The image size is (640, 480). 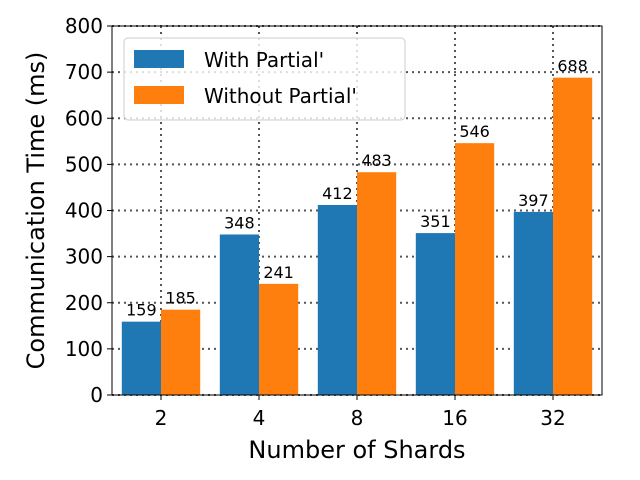 What do you see at coordinates (159, 59) in the screenshot?
I see `legend-swatch-with-partial` at bounding box center [159, 59].